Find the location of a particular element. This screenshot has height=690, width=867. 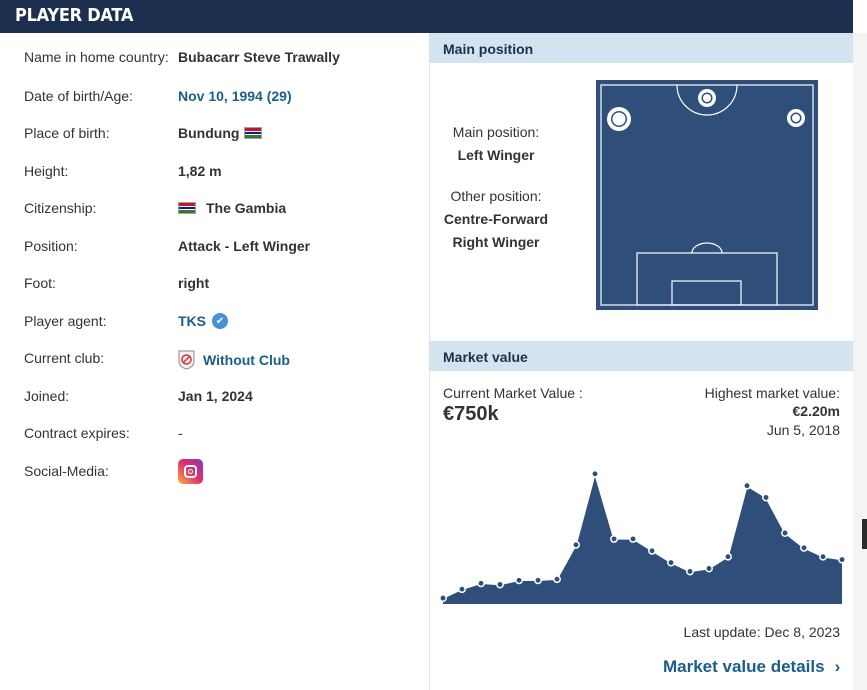

info-value: The Gambia is located at coordinates (232, 208).